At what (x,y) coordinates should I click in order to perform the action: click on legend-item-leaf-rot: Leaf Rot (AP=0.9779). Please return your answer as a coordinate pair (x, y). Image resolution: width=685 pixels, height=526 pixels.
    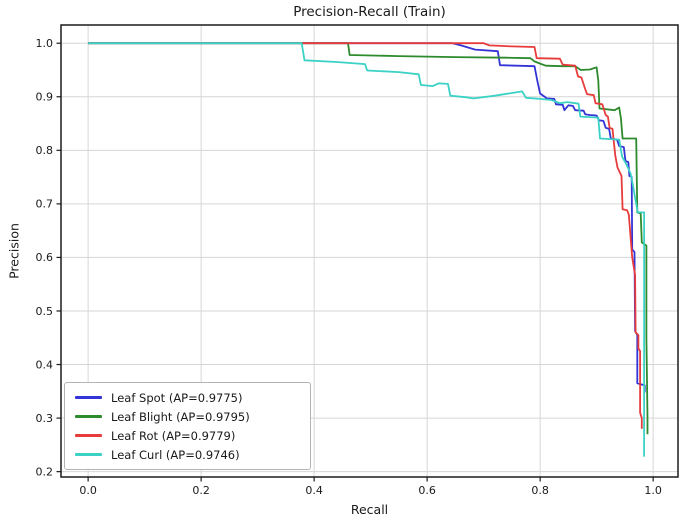
    Looking at the image, I should click on (187, 436).